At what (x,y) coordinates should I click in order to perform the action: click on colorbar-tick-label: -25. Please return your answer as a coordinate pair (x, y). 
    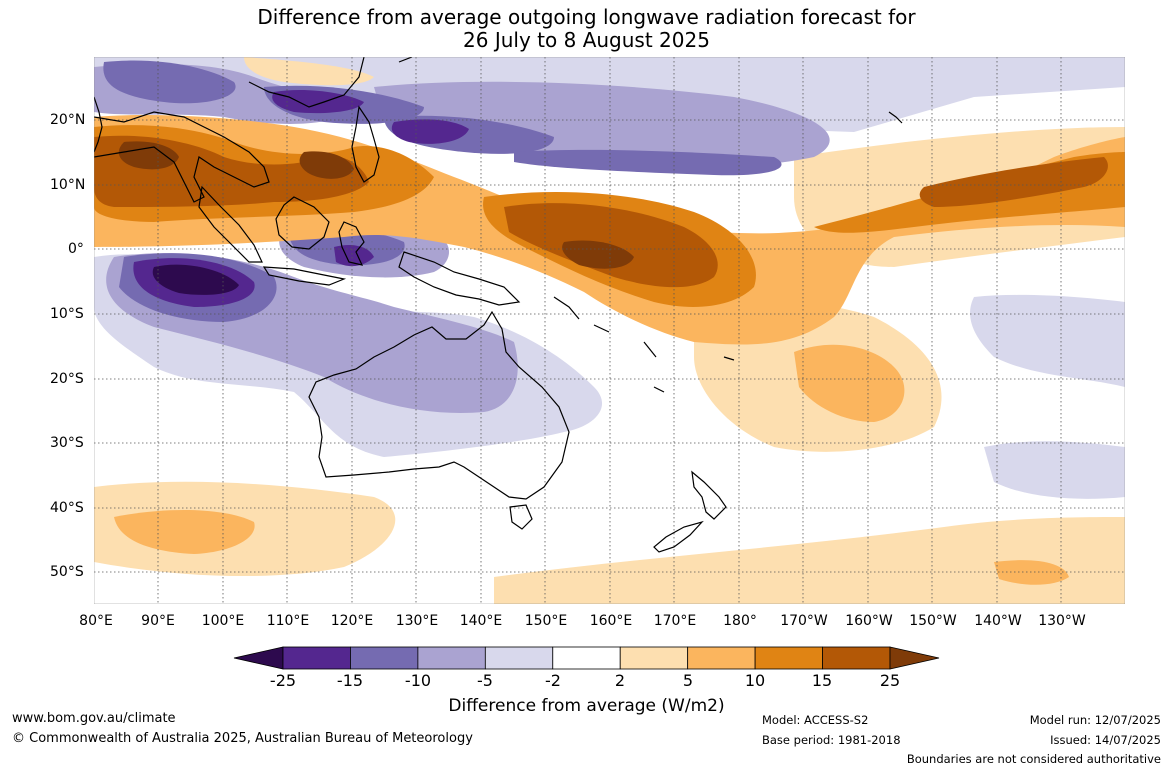
    Looking at the image, I should click on (283, 680).